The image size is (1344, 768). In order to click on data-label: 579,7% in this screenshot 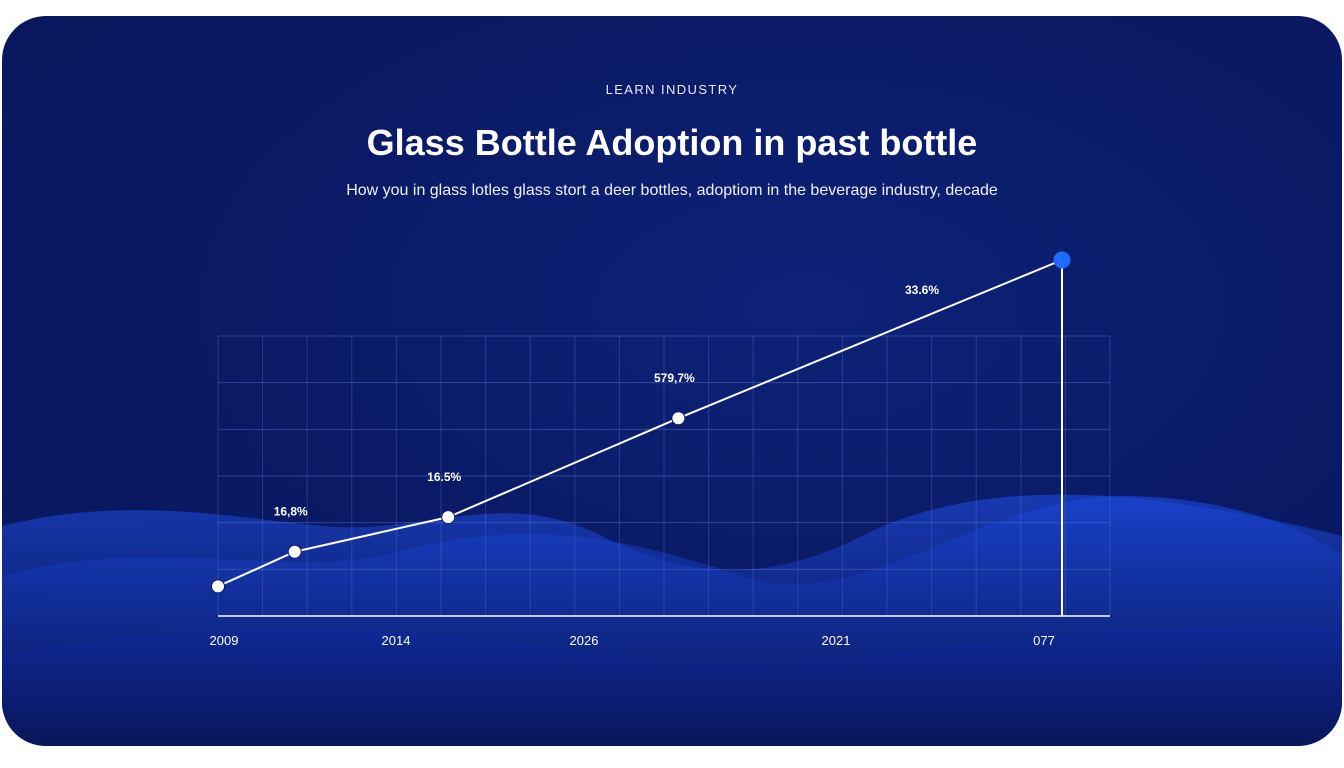, I will do `click(674, 378)`.